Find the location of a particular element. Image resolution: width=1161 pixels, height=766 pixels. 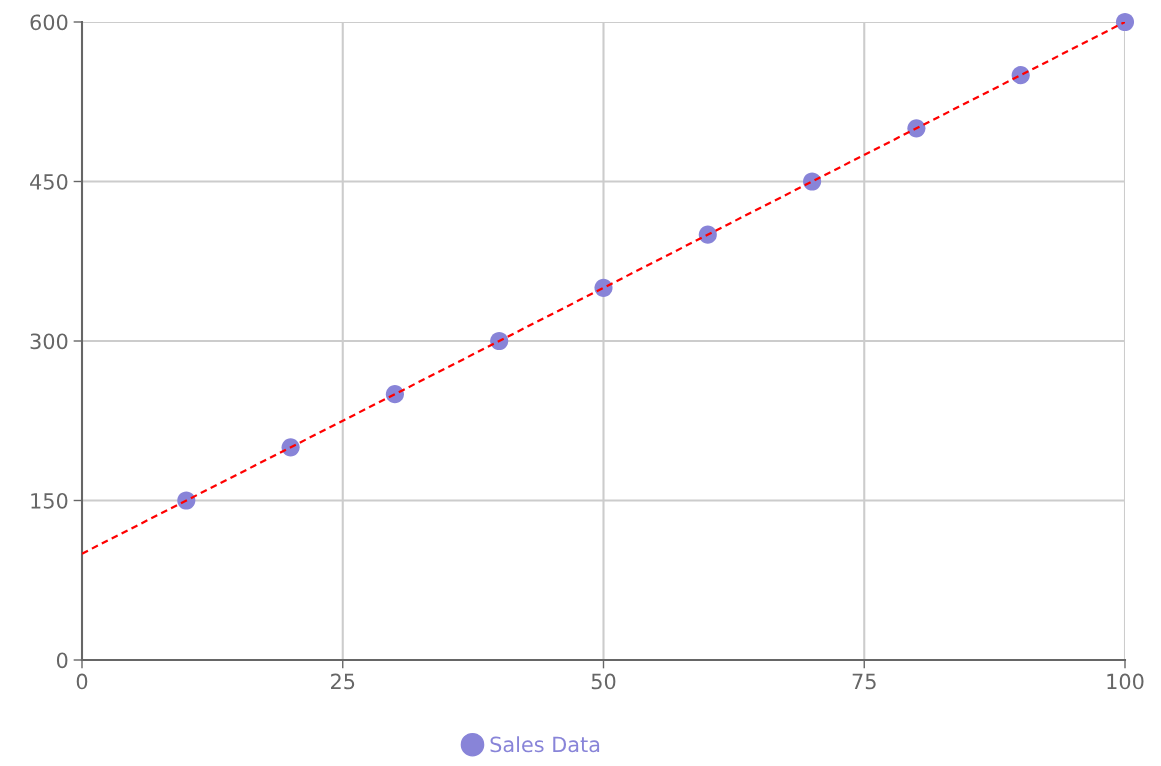

x-tick-label: 100 is located at coordinates (1125, 681).